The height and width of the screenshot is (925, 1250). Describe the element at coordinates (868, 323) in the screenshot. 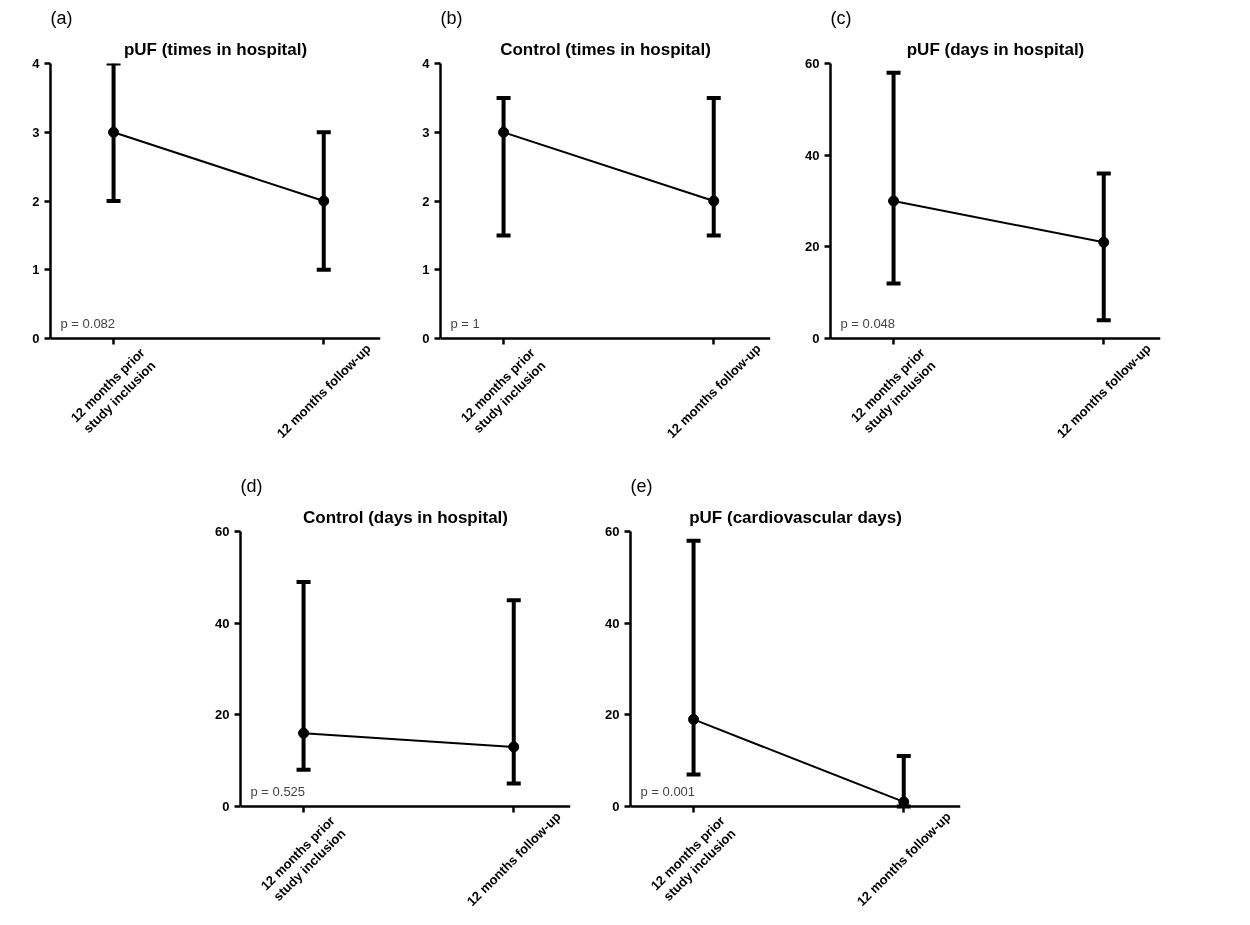

I see `annotation: p = 0.048` at that location.